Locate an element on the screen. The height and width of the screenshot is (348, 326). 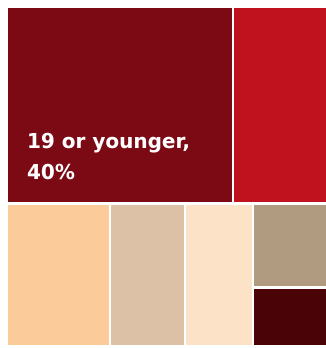
tile-label-line2: 40% is located at coordinates (51, 172).